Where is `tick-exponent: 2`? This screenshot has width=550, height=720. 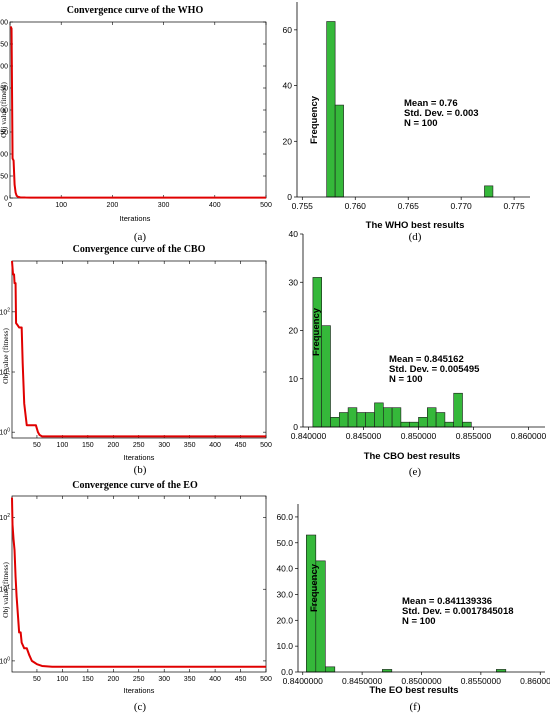 tick-exponent: 2 is located at coordinates (8, 310).